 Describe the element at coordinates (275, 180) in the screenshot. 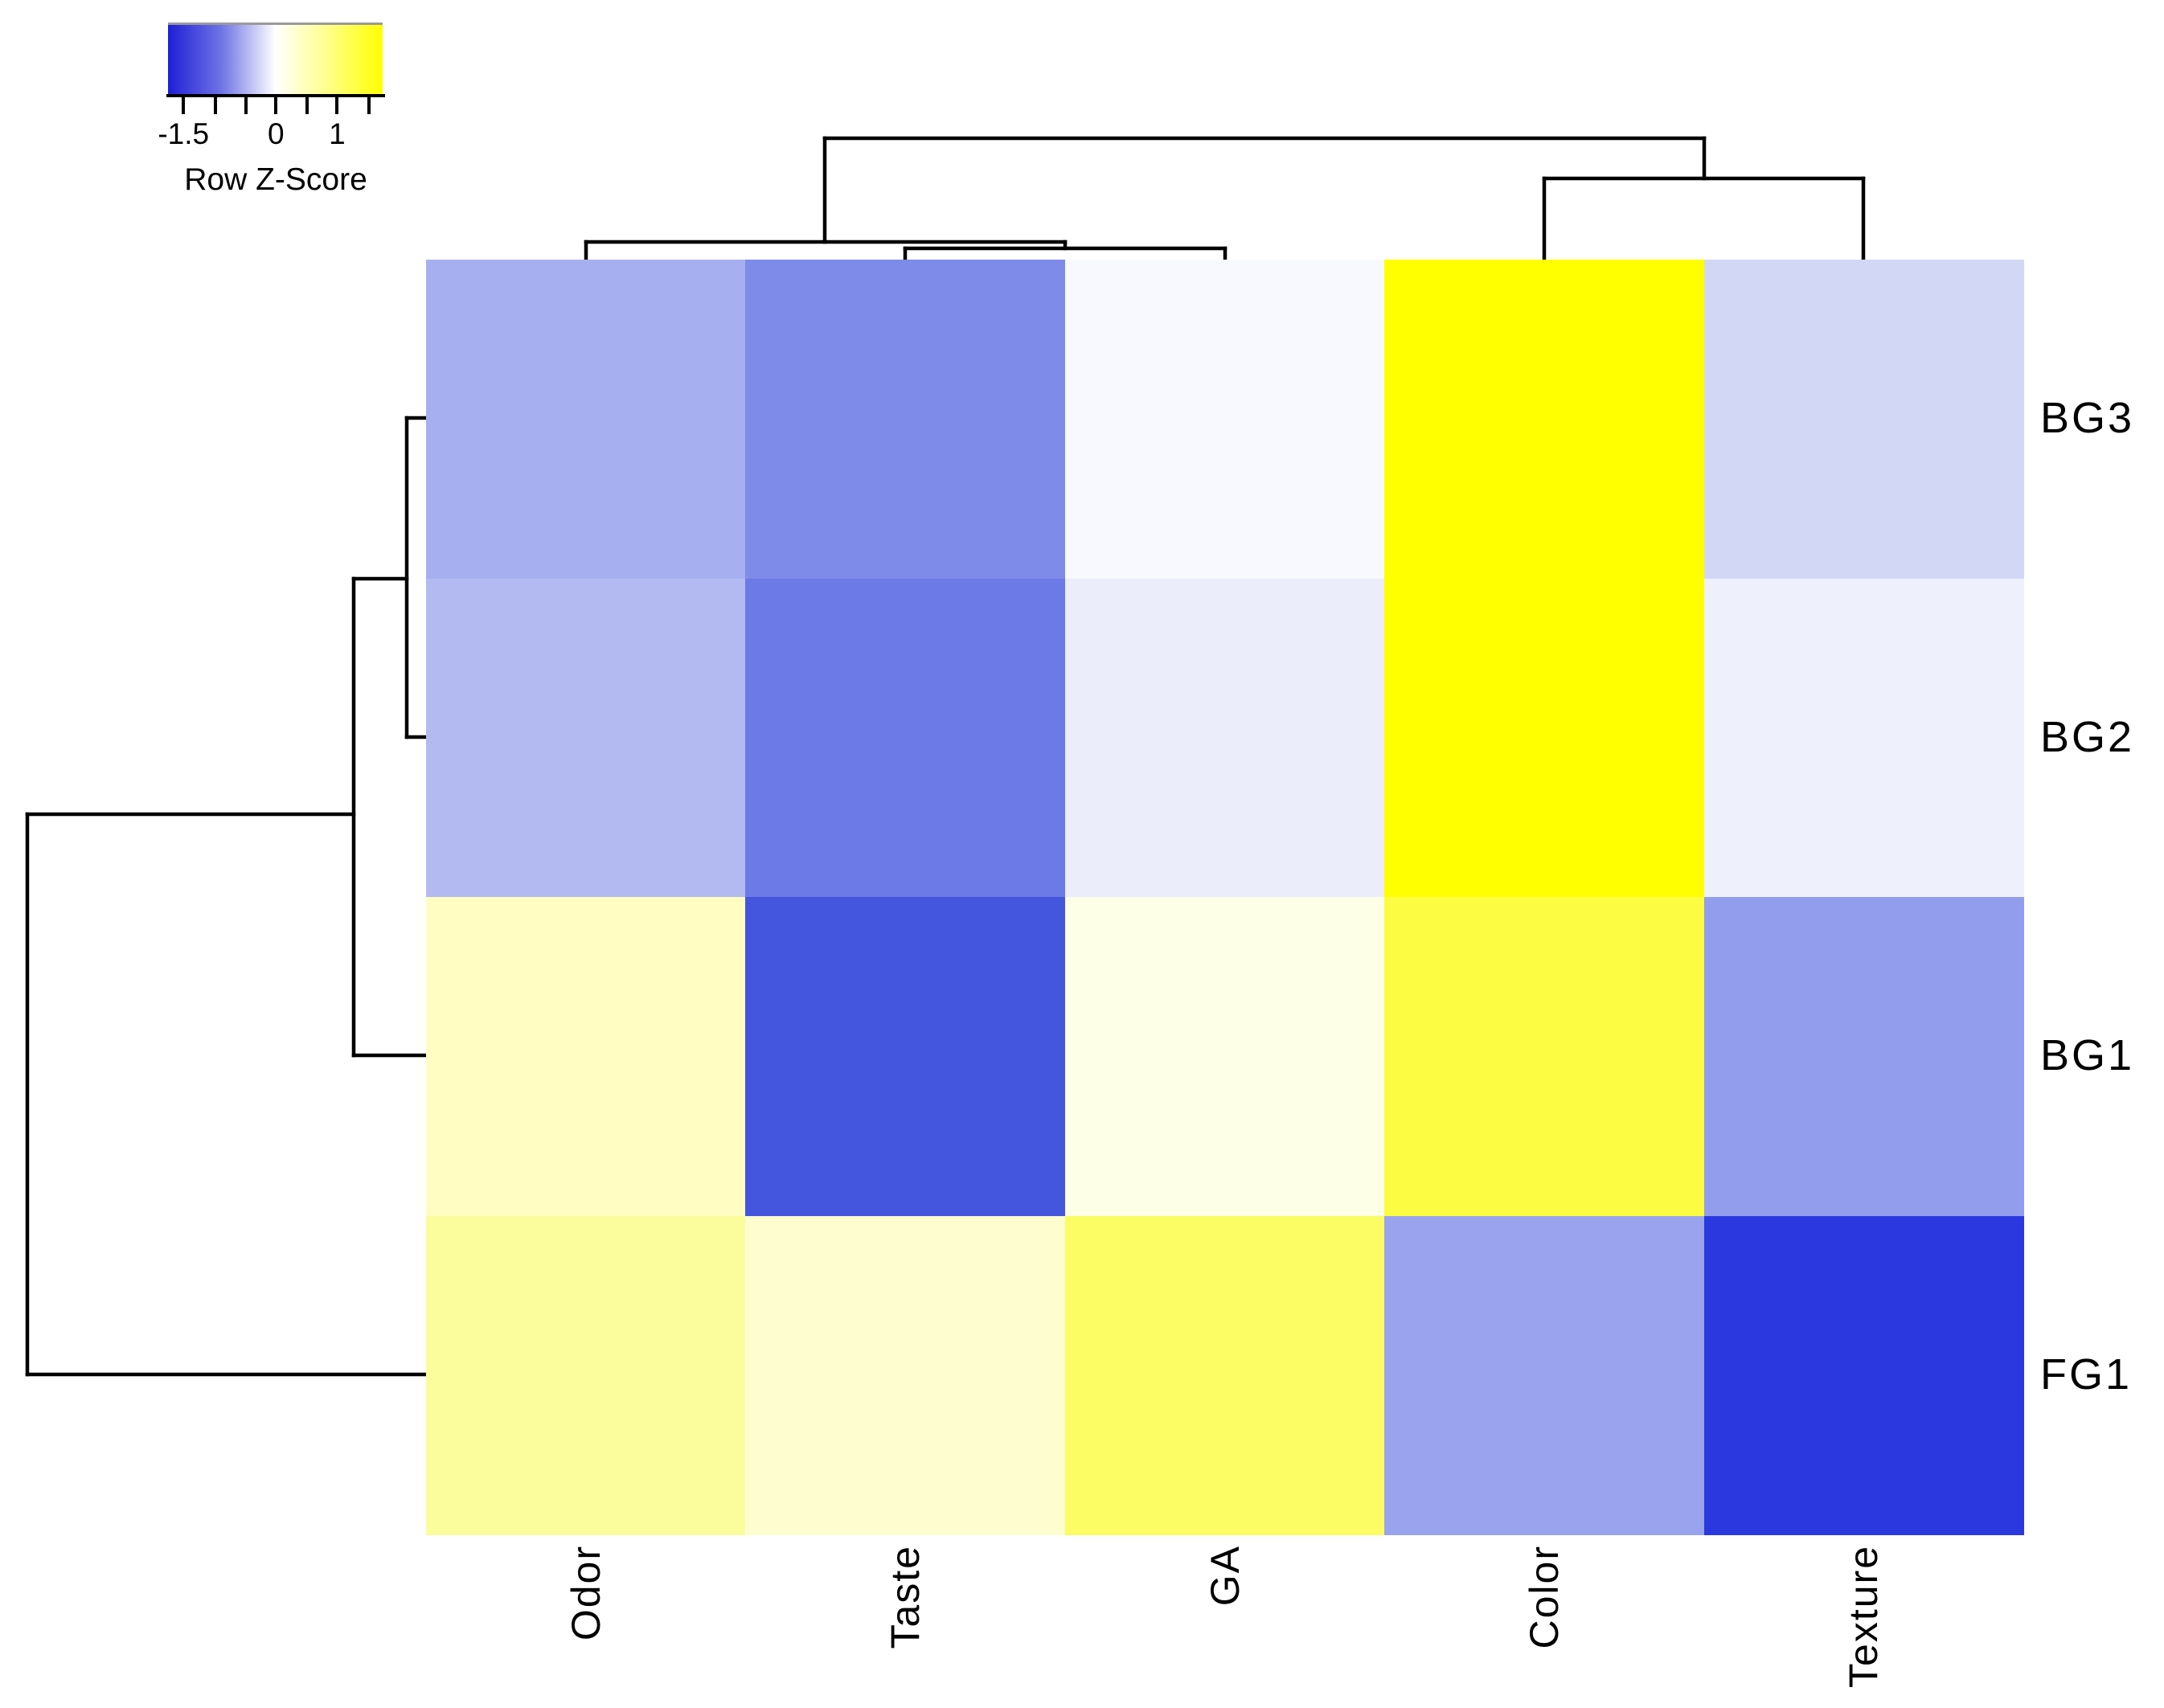

I see `color-key-title: Row Z-Score` at that location.